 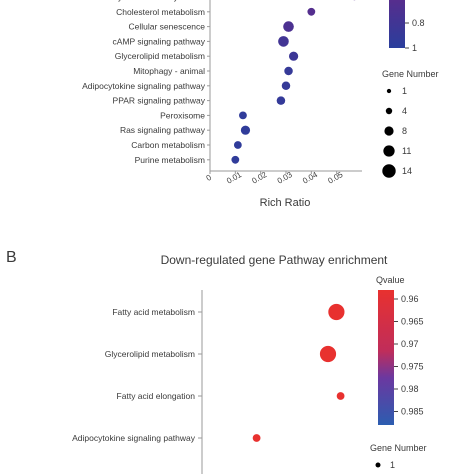 What do you see at coordinates (149, 1) in the screenshot?
I see `panel-a-category-label: Primary bile acid biosynthesis` at bounding box center [149, 1].